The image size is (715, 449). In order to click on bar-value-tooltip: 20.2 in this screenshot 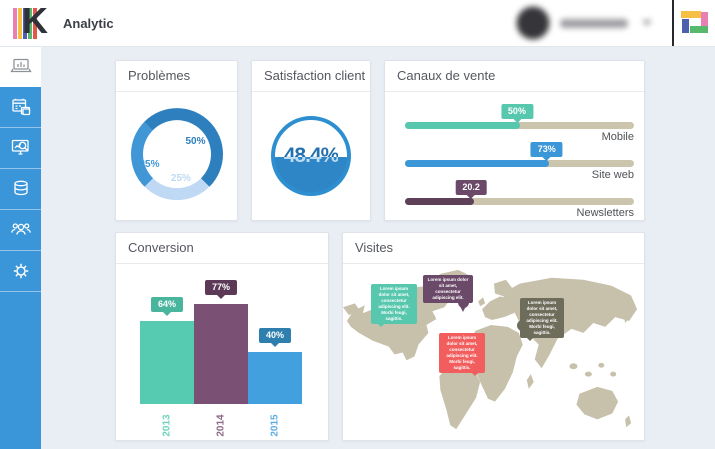, I will do `click(471, 189)`.